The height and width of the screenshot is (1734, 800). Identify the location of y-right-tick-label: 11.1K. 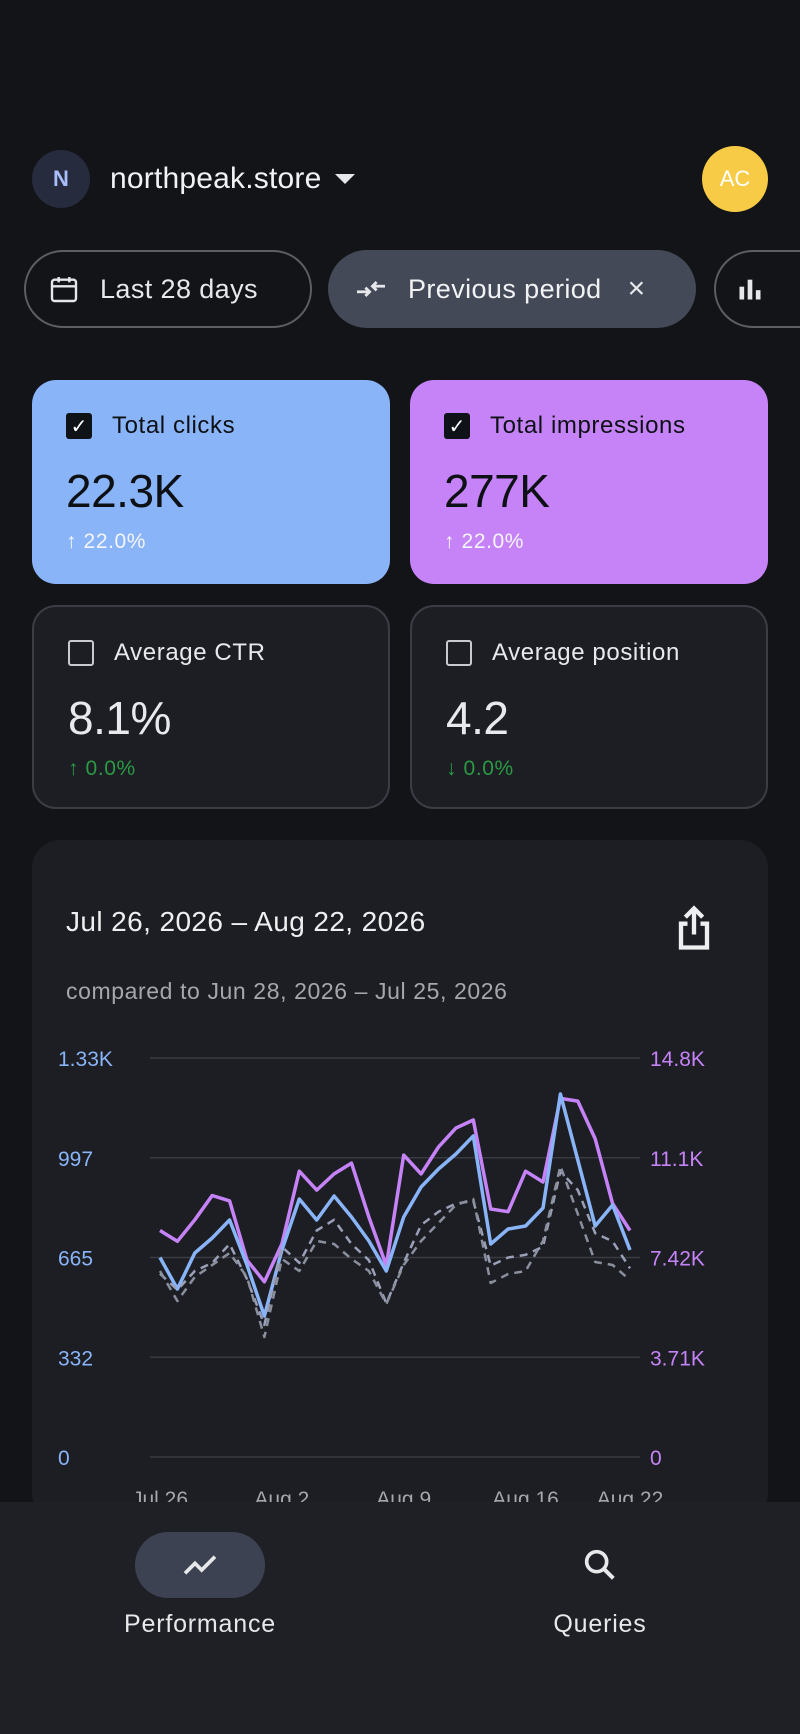
(676, 1159).